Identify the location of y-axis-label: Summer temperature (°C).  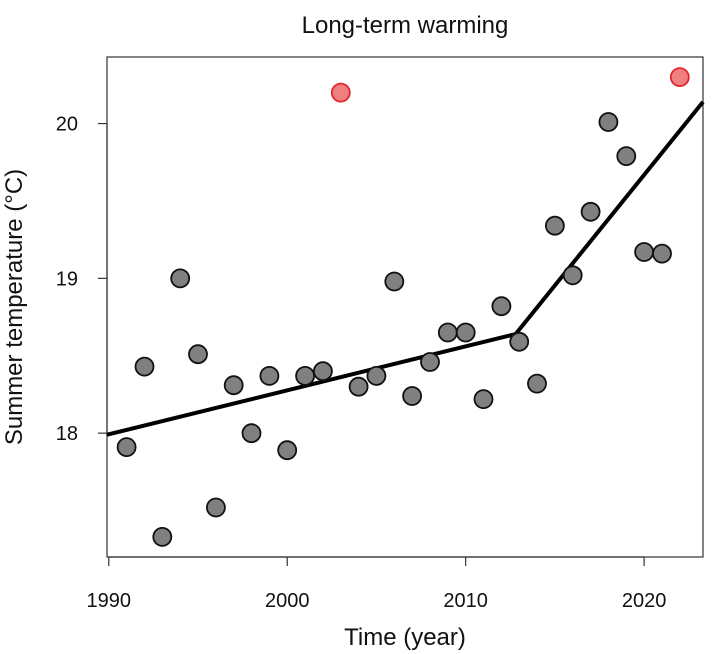
(14, 307).